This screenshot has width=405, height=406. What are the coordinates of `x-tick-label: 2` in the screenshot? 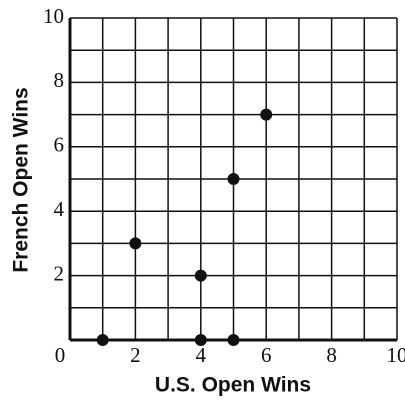 It's located at (135, 355).